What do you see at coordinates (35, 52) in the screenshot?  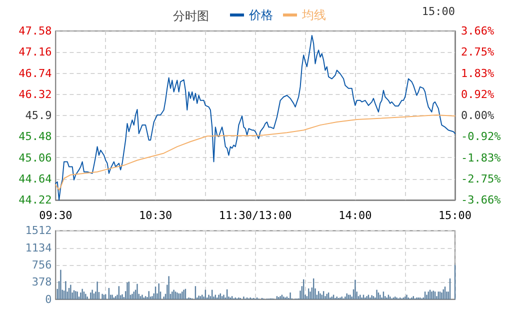 I see `y-tick-label: 47.16` at bounding box center [35, 52].